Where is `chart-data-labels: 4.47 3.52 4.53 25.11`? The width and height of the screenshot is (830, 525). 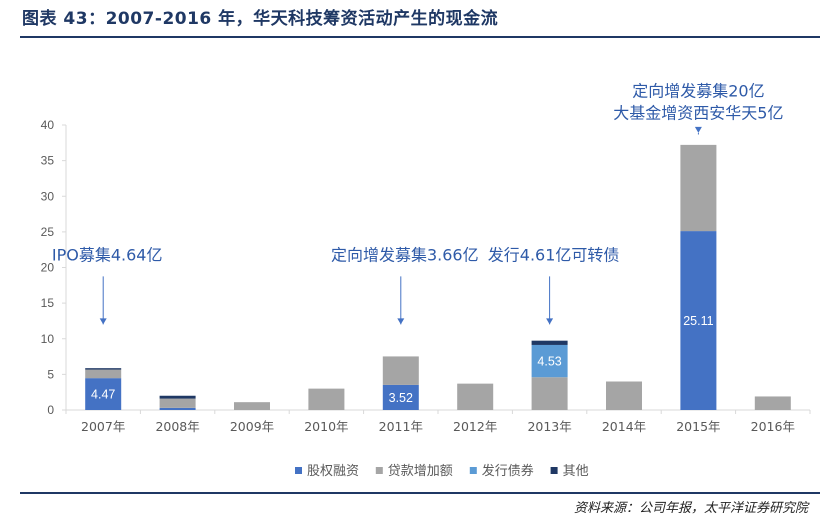 chart-data-labels: 4.47 3.52 4.53 25.11 is located at coordinates (402, 359).